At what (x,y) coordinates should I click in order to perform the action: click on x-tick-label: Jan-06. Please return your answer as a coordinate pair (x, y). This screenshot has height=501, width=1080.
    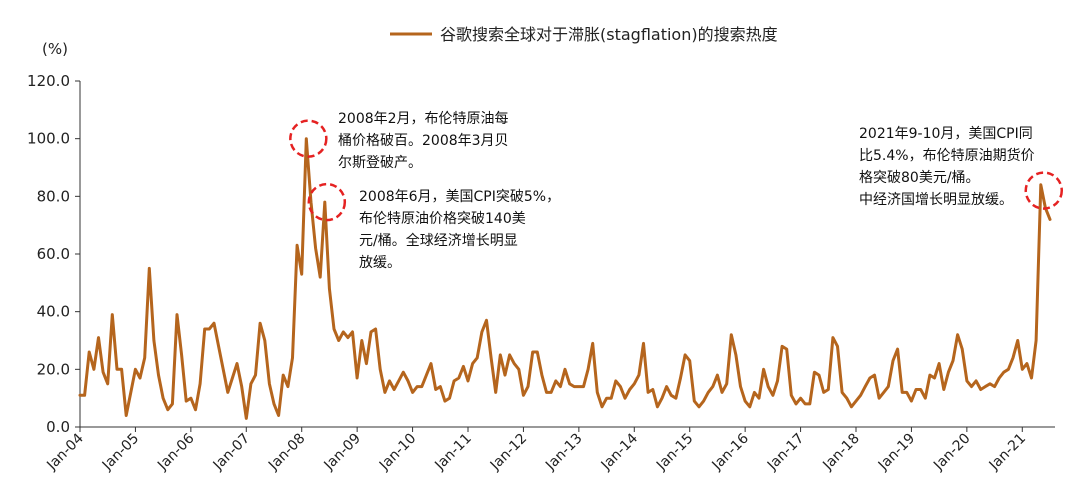
    Looking at the image, I should click on (176, 452).